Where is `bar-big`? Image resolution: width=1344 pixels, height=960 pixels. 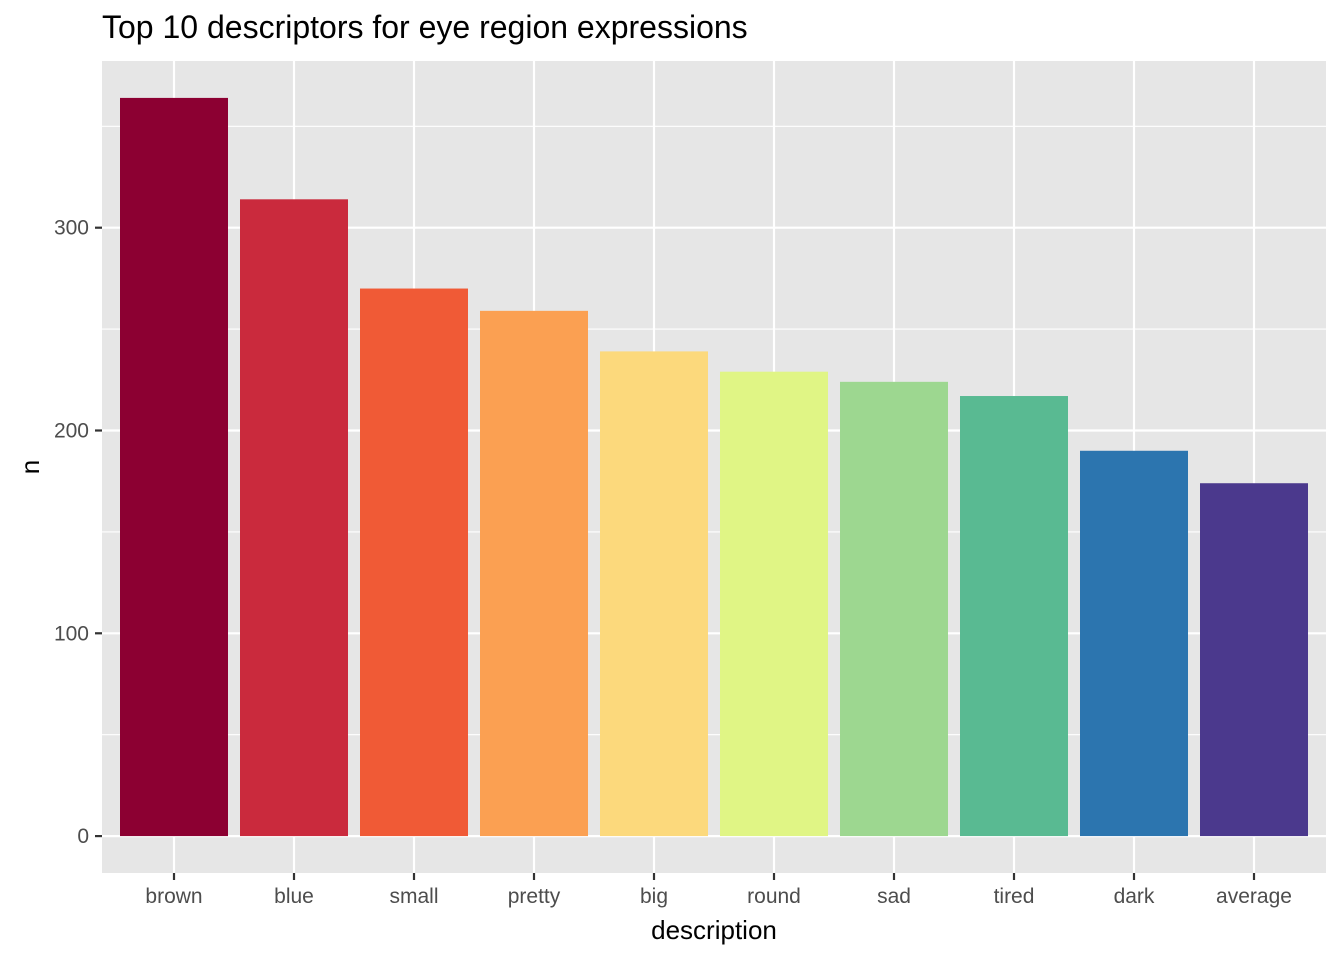 bar-big is located at coordinates (654, 594).